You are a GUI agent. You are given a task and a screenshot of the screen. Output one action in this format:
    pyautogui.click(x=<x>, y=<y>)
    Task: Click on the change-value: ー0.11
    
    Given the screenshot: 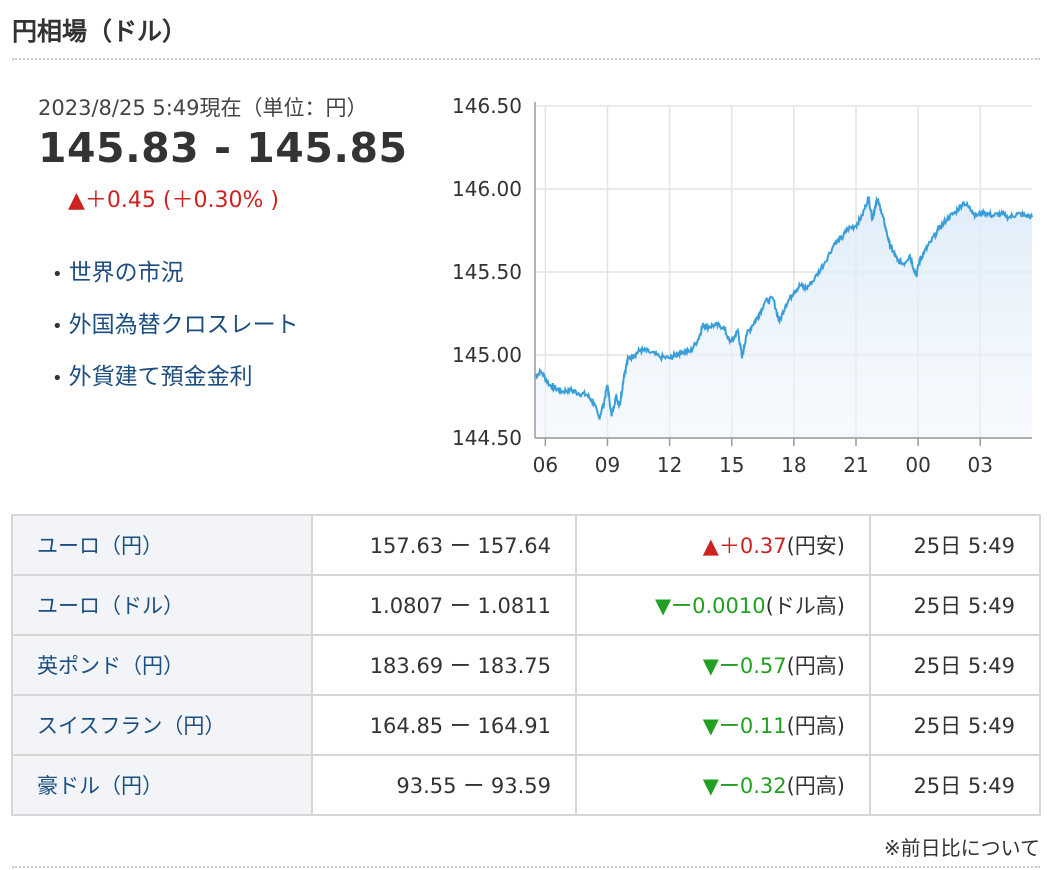 What is the action you would take?
    pyautogui.click(x=752, y=726)
    